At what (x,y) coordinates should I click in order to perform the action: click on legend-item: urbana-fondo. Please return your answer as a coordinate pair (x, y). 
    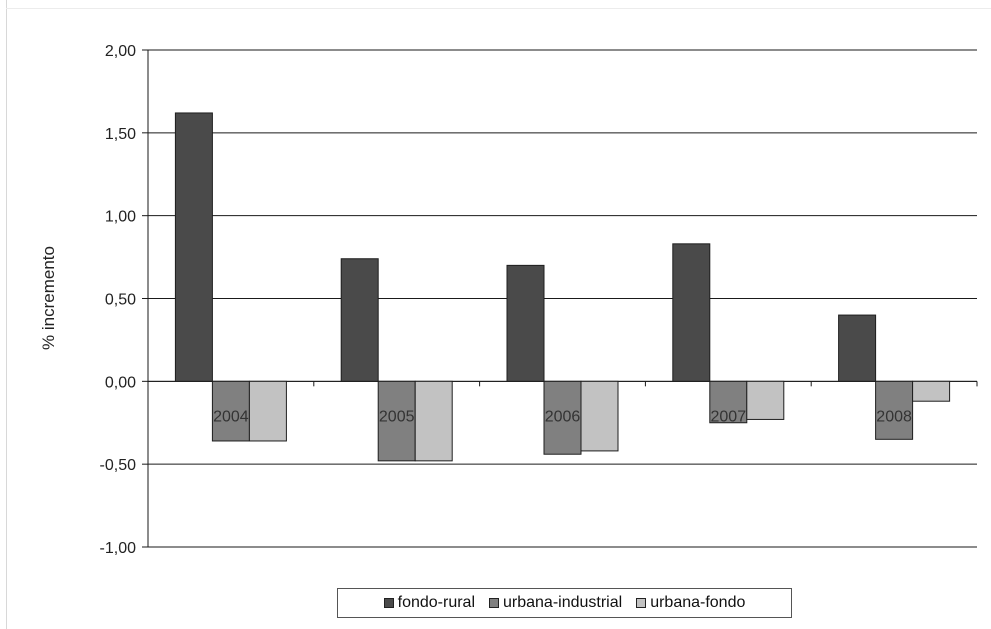
    Looking at the image, I should click on (690, 603).